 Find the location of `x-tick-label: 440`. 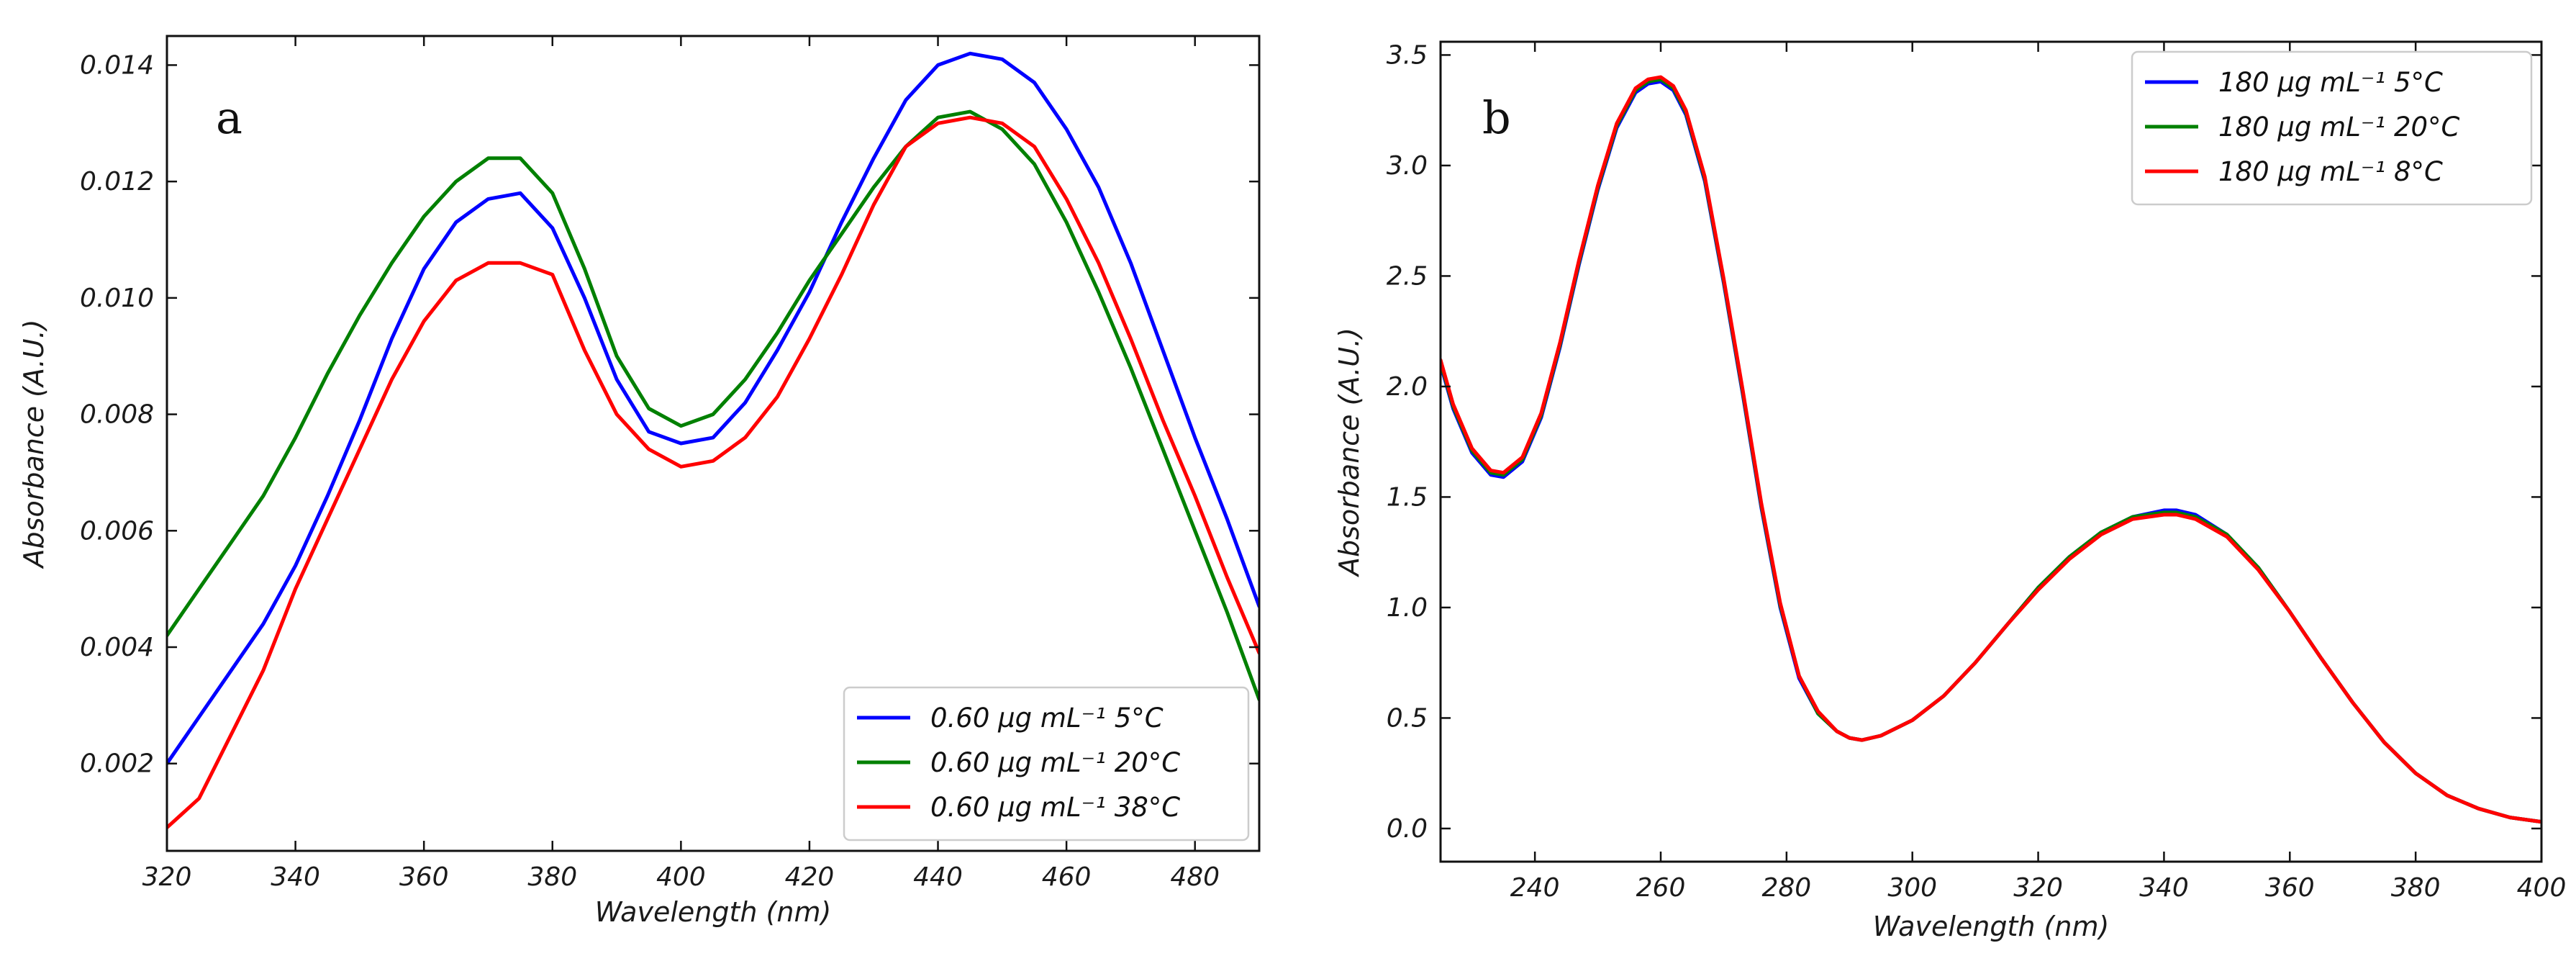

x-tick-label: 440 is located at coordinates (938, 877).